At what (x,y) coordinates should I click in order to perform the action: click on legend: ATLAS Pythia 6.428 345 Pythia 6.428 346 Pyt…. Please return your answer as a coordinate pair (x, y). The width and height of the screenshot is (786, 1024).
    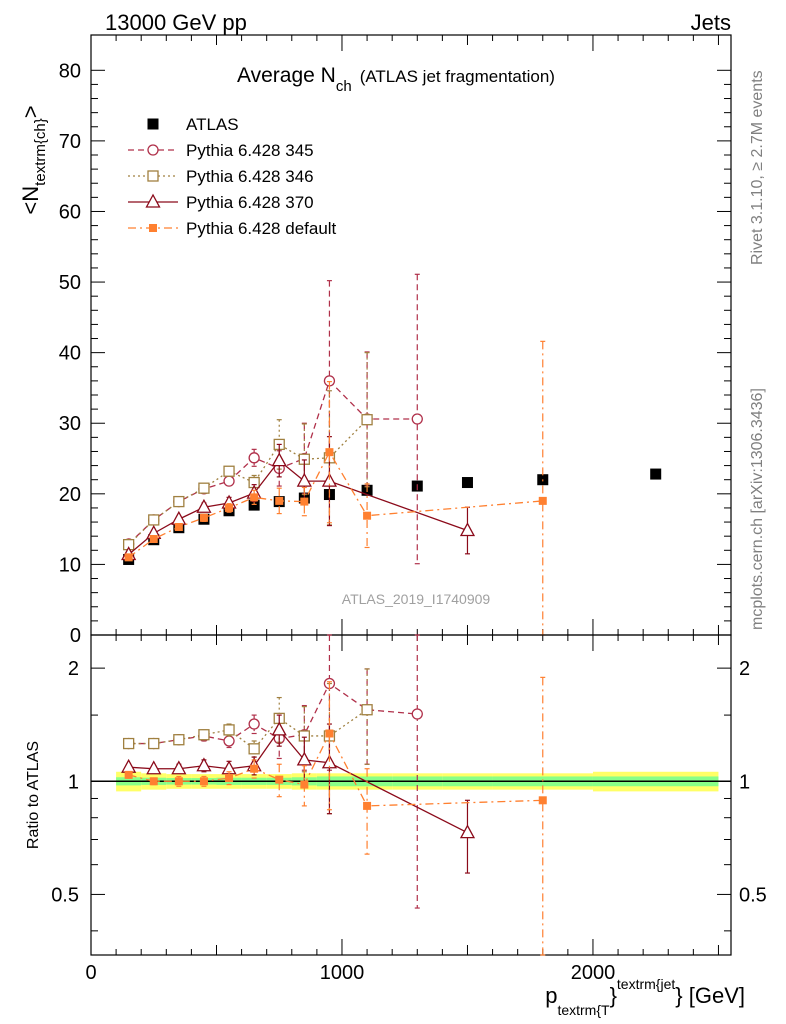
    Looking at the image, I should click on (232, 176).